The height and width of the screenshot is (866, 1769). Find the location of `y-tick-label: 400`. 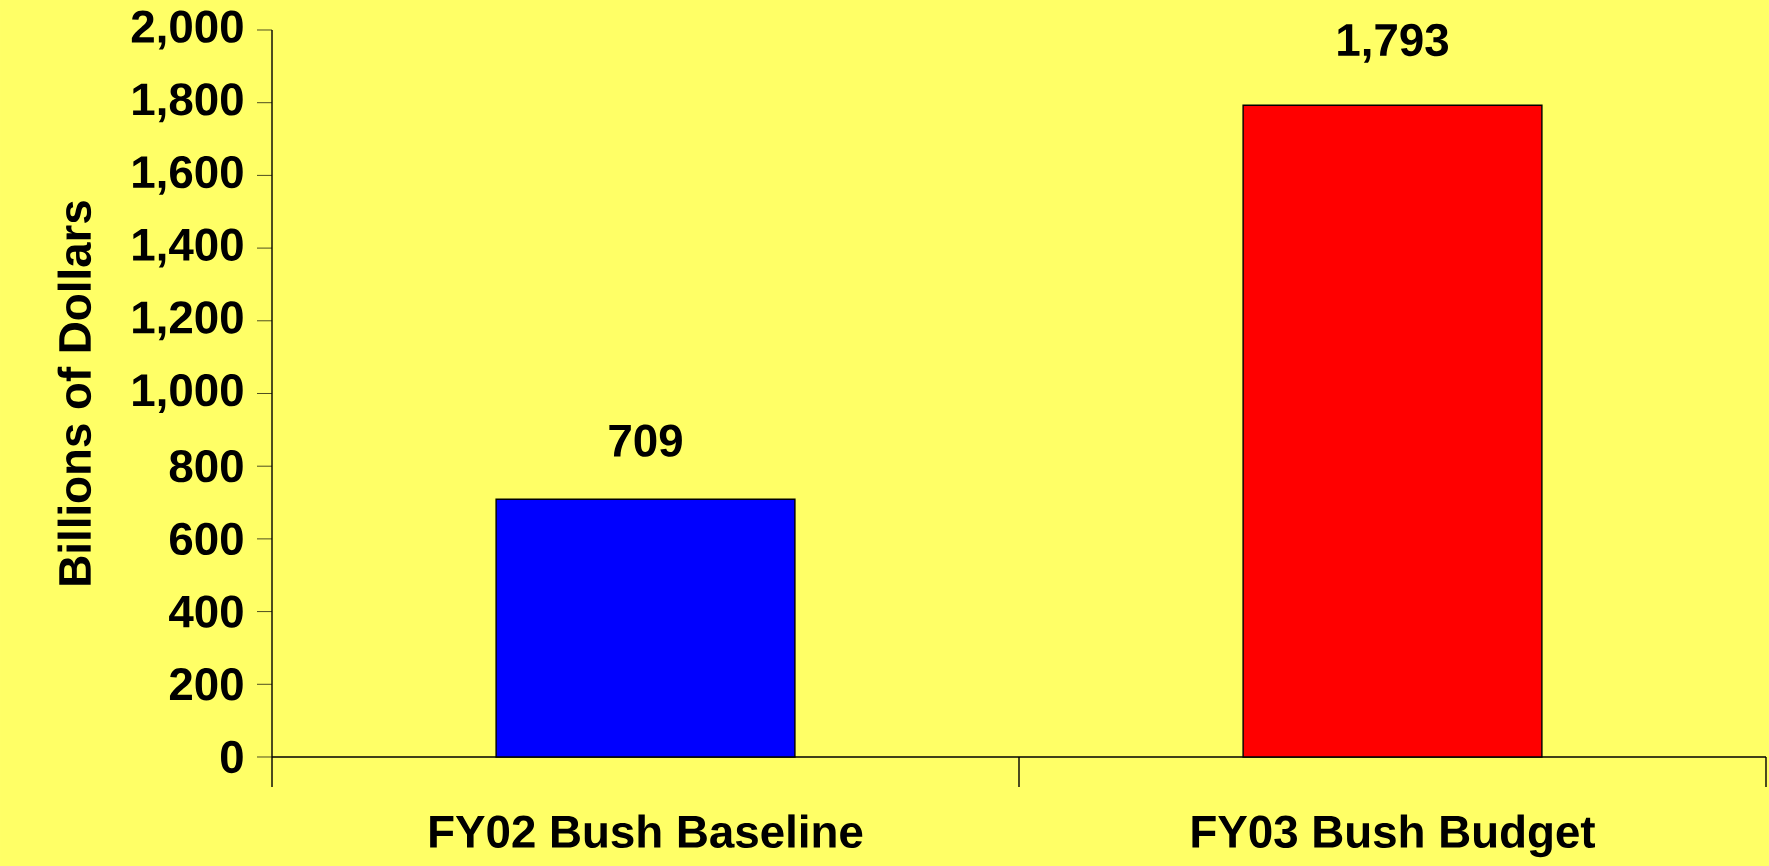

y-tick-label: 400 is located at coordinates (206, 611).